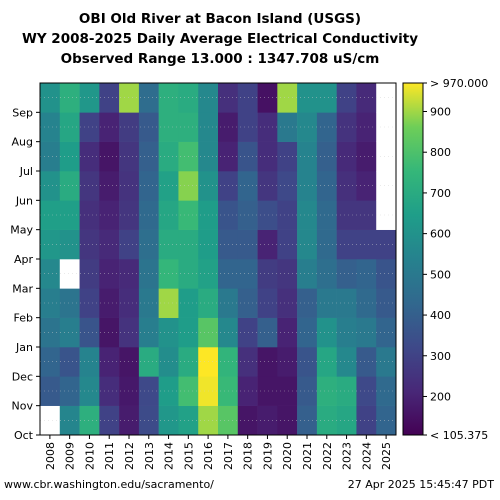 This screenshot has height=500, width=500. Describe the element at coordinates (440, 274) in the screenshot. I see `colorbar-tick-label: 500` at that location.